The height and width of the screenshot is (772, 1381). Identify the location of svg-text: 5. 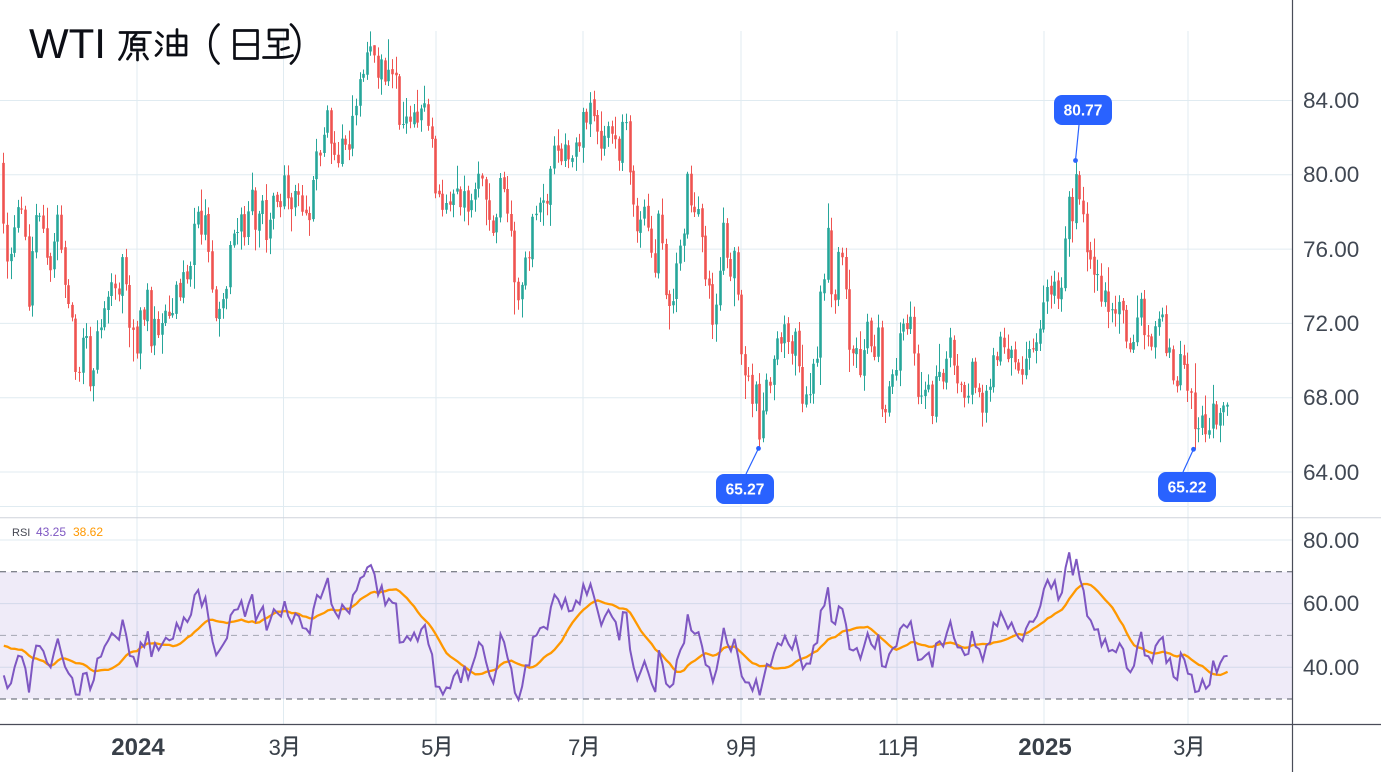
(427, 747).